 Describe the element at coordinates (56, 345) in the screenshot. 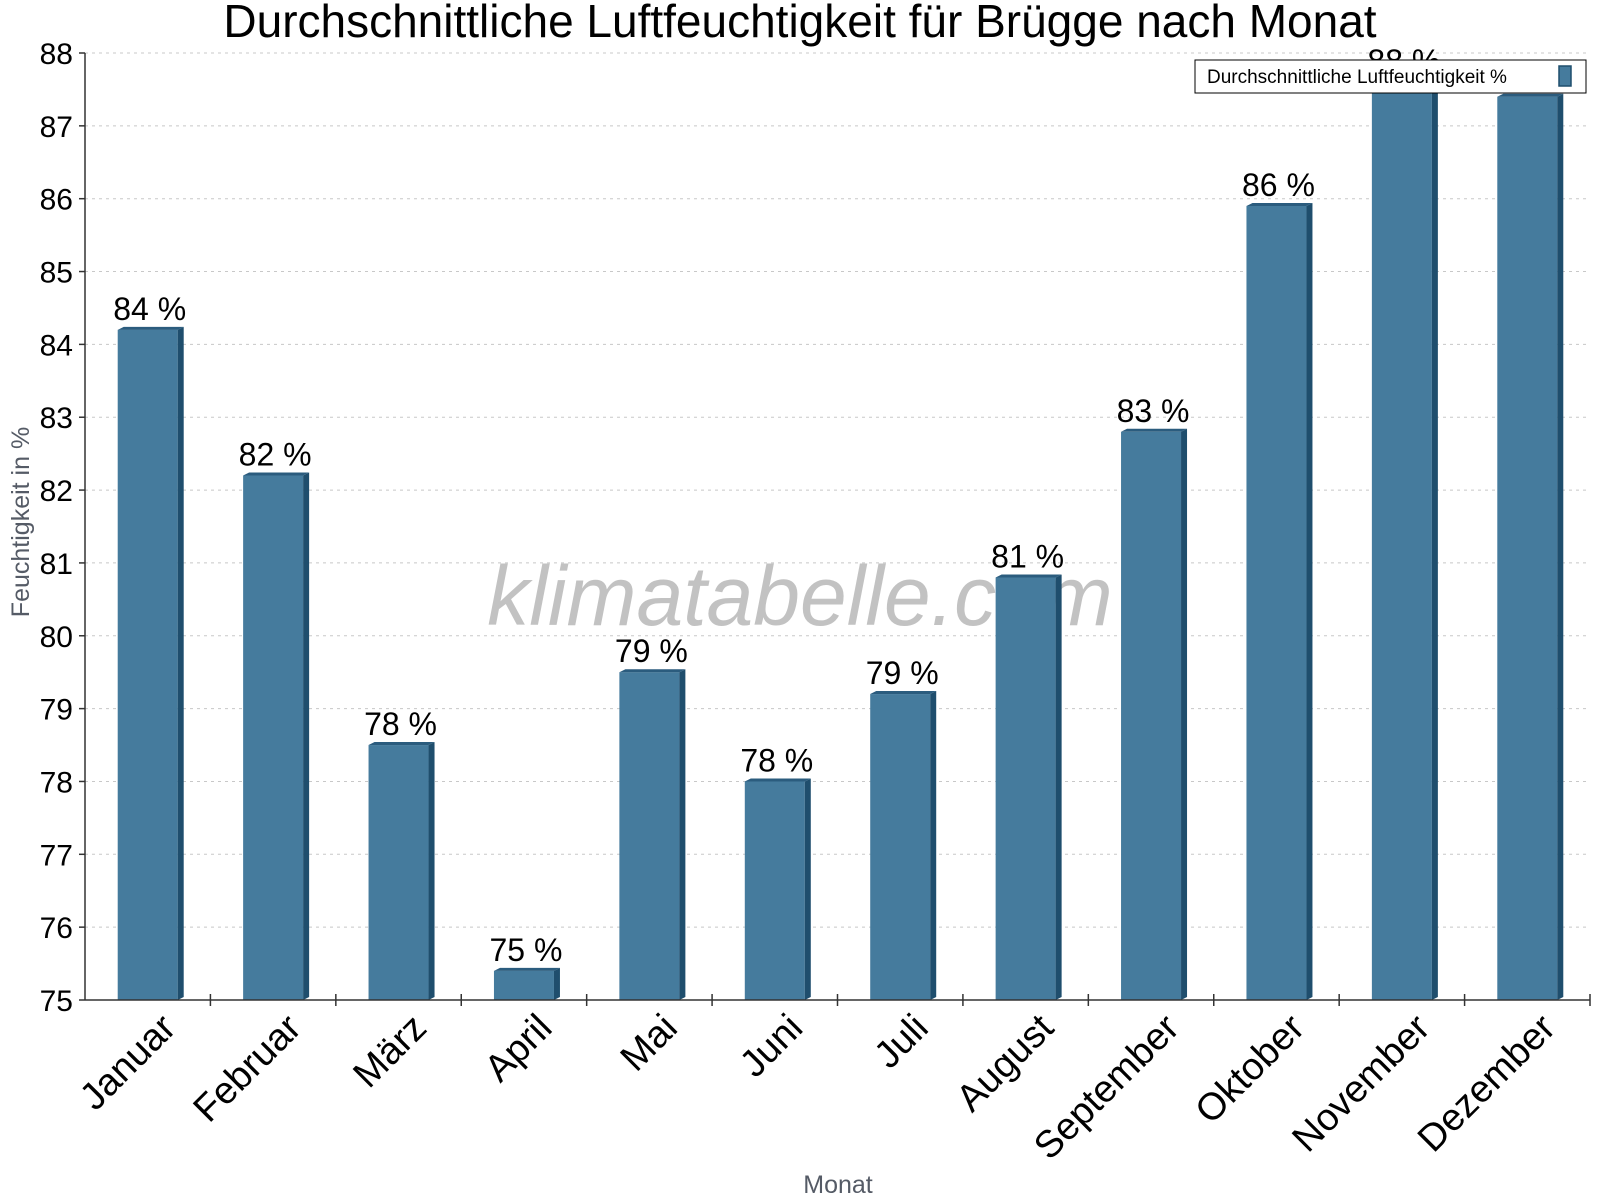

I see `y-tick-label: 84` at that location.